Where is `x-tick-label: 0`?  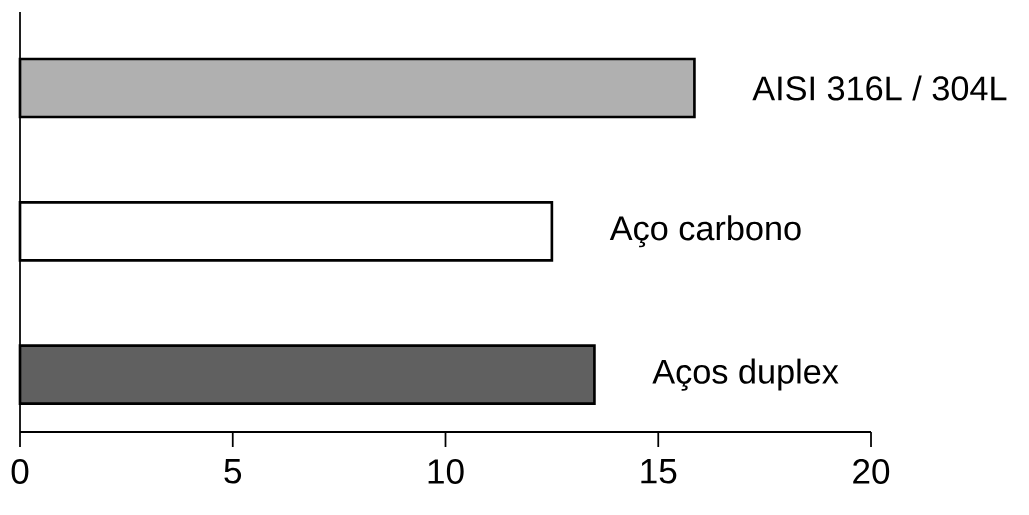 x-tick-label: 0 is located at coordinates (20, 471).